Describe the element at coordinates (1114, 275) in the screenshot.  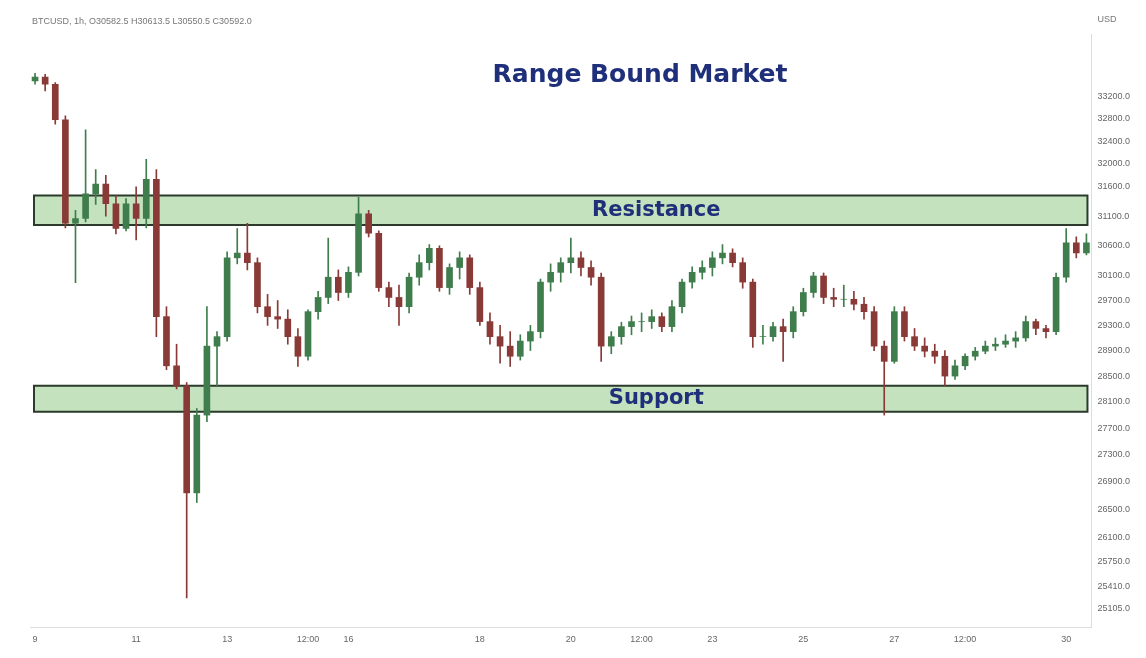
I see `y-tick-label: 30100.0` at that location.